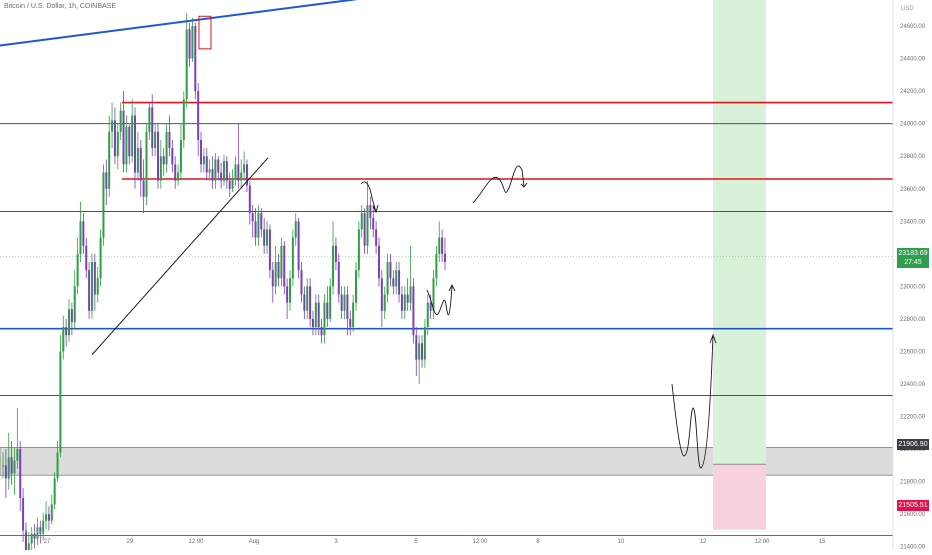 The image size is (932, 555). What do you see at coordinates (913, 222) in the screenshot?
I see `price-tick-label: 23400.00` at bounding box center [913, 222].